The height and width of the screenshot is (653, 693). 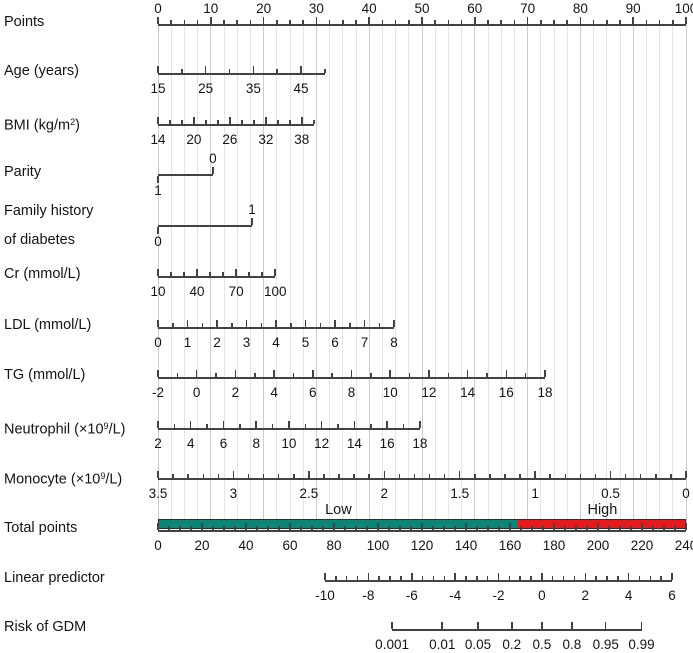 What do you see at coordinates (47, 325) in the screenshot?
I see `row-label-ldl: LDL (mmol/L)` at bounding box center [47, 325].